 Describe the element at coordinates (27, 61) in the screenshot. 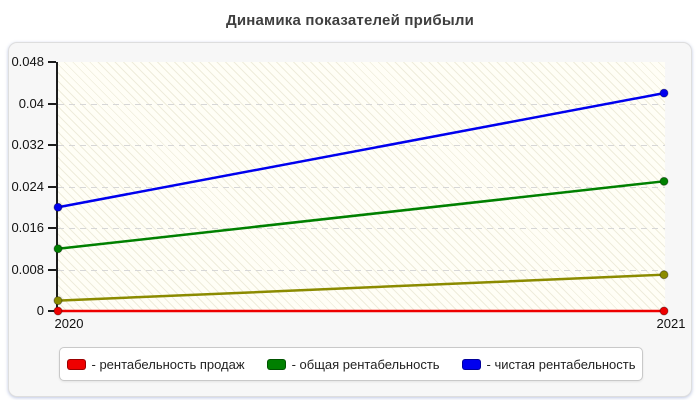

I see `y-tick-label: 0.048` at that location.